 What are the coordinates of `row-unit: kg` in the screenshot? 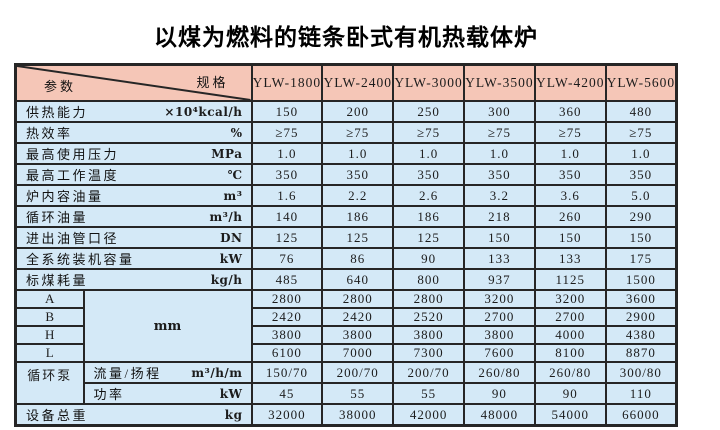 It's located at (233, 414).